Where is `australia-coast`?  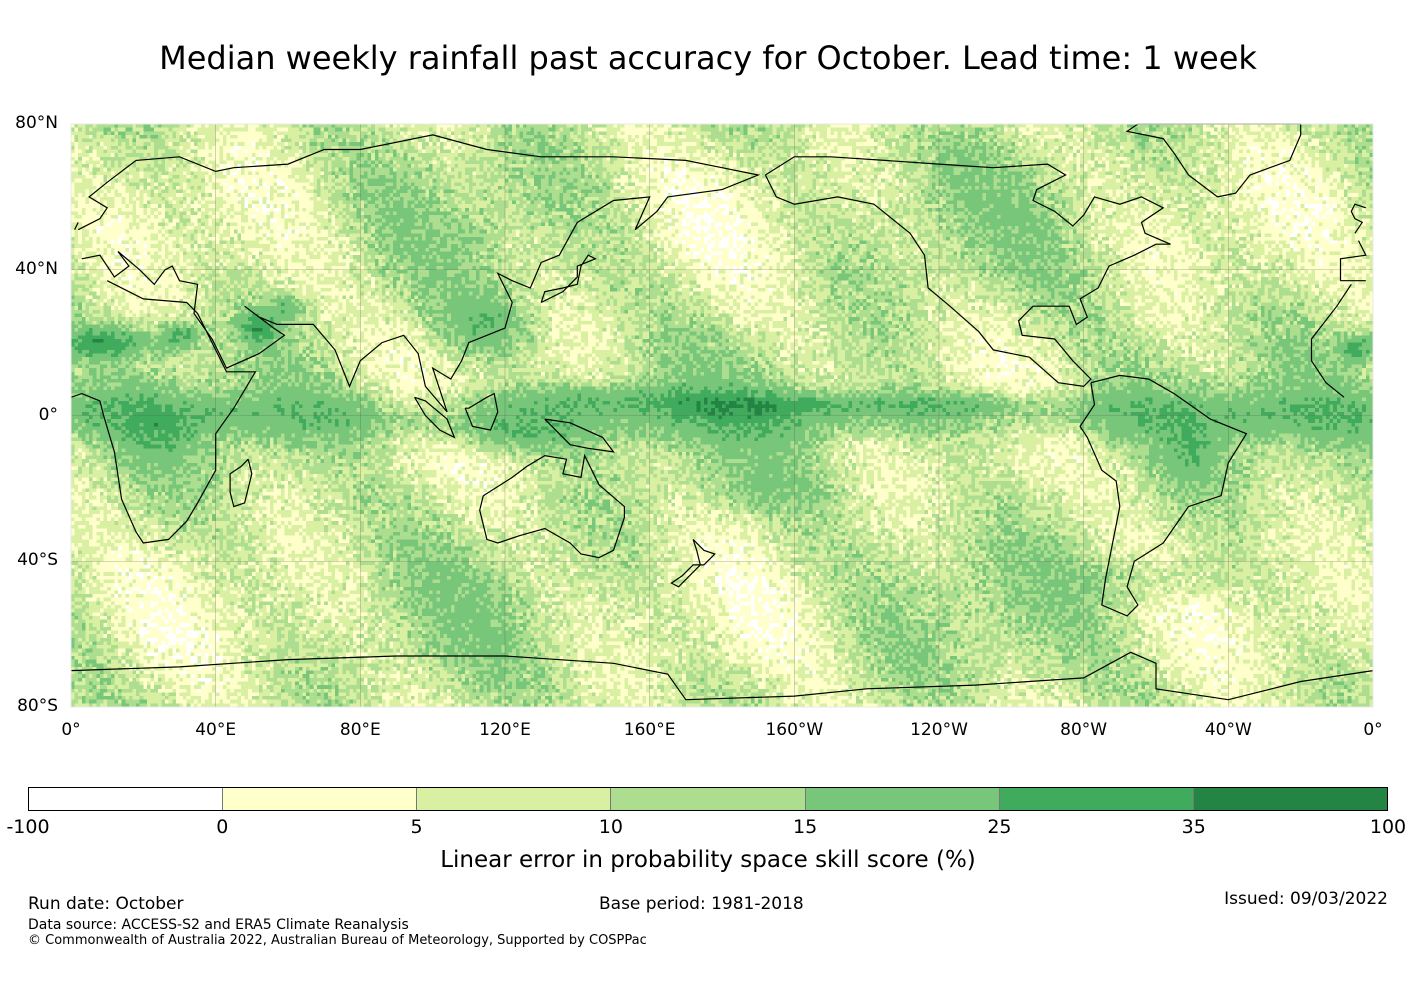
australia-coast is located at coordinates (552, 506).